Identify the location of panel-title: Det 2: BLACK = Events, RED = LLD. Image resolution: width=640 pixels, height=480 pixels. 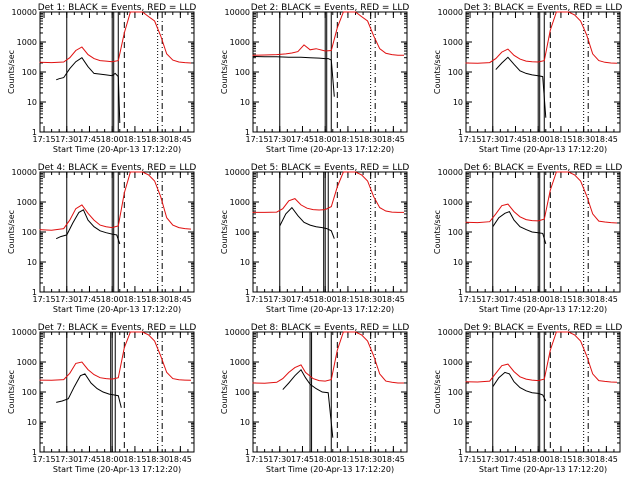
(330, 8).